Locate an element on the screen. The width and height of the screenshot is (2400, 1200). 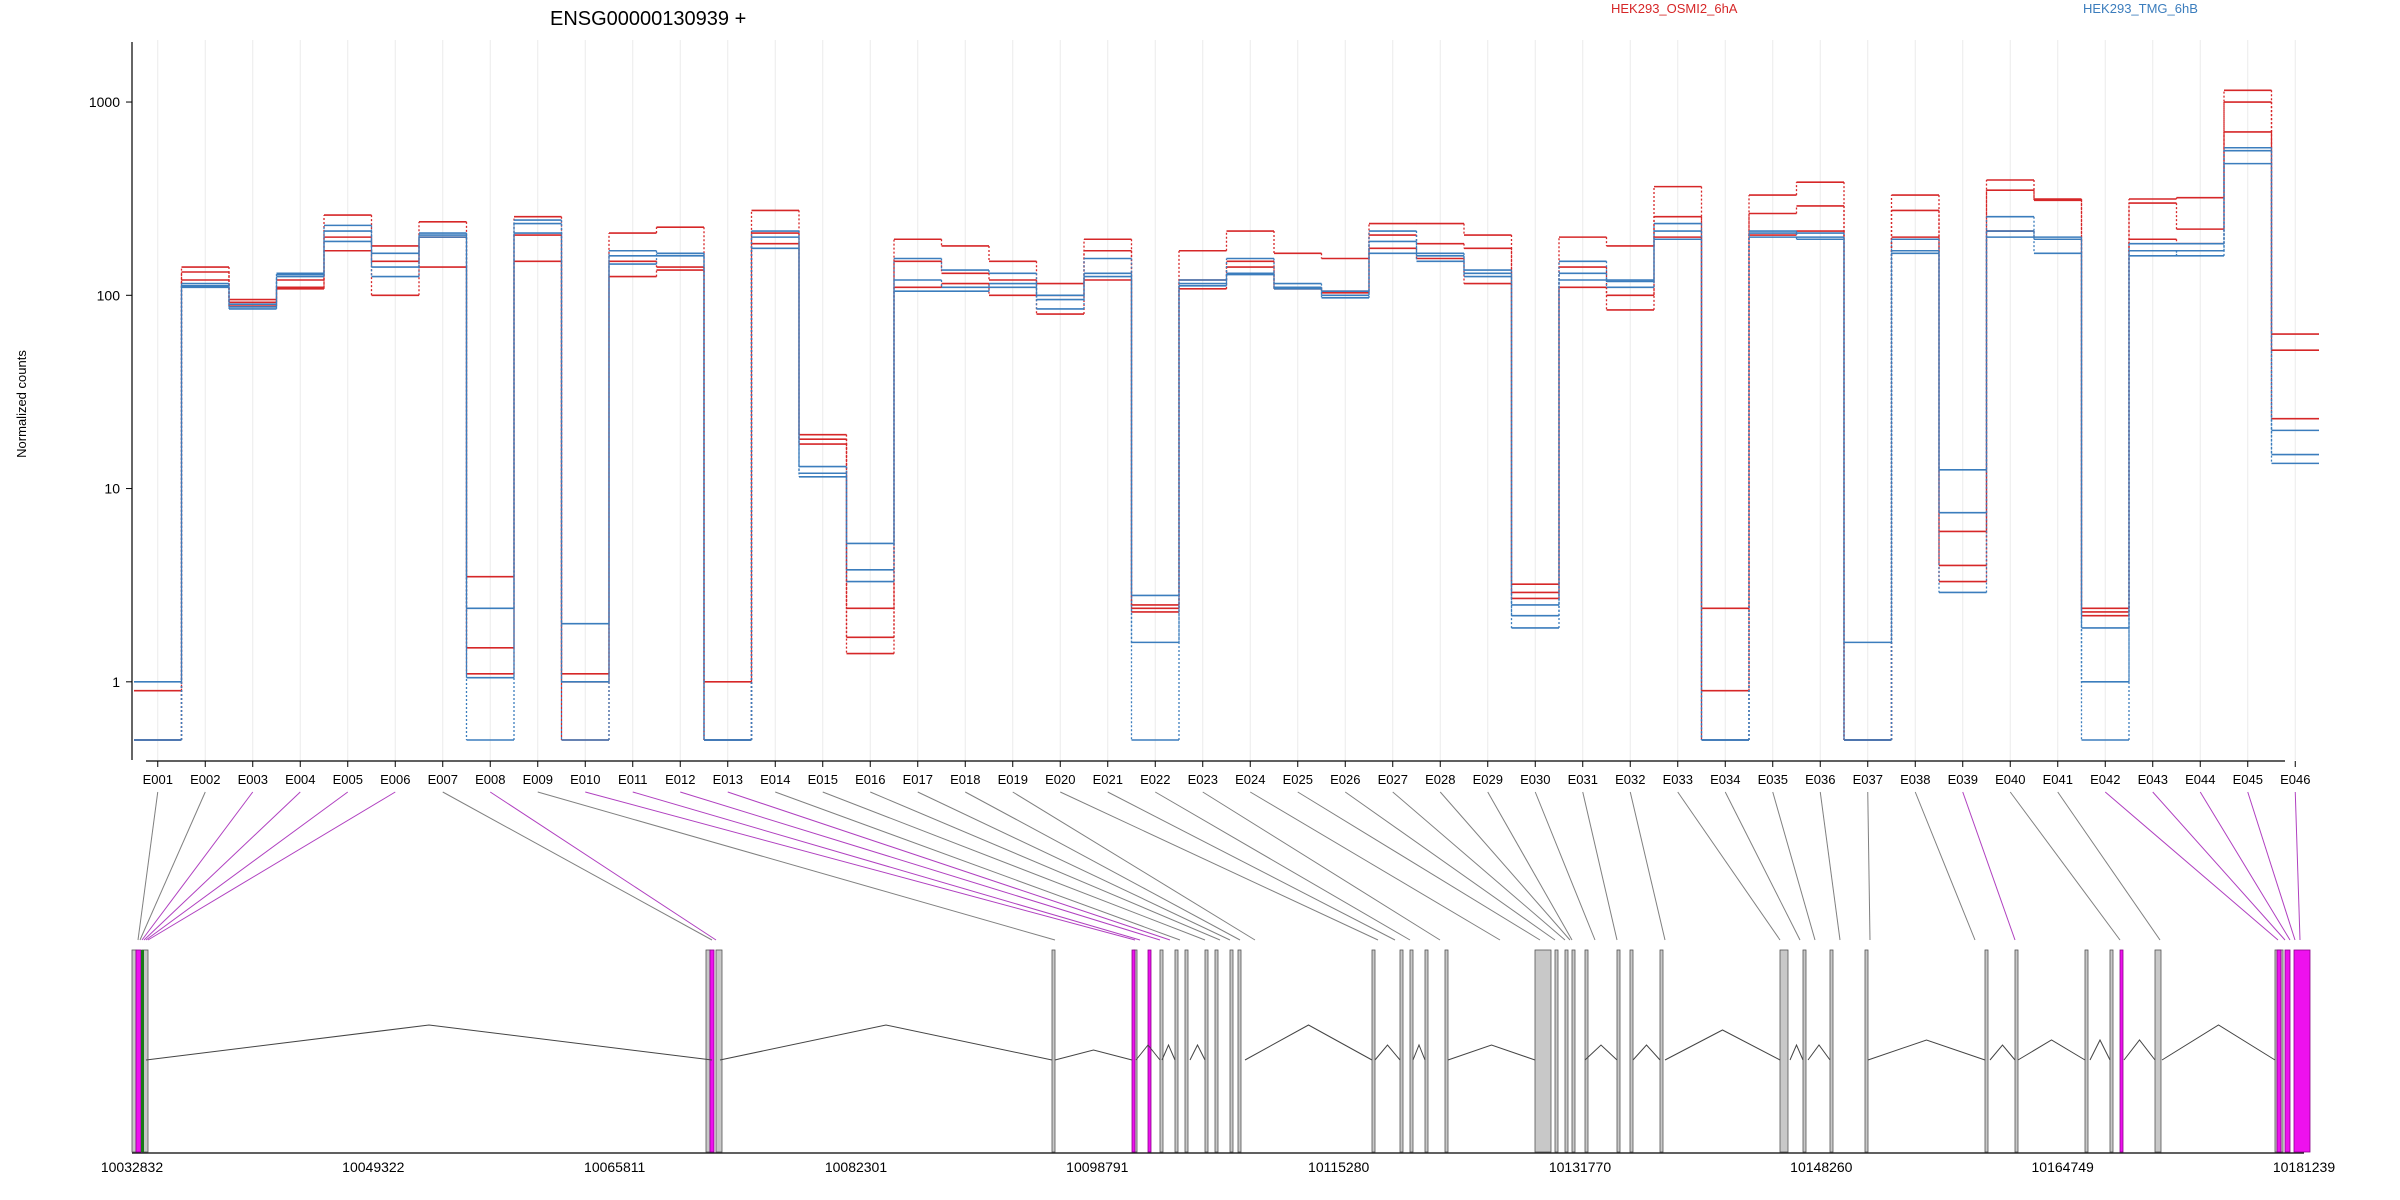
x-tick-label-E009: E009 is located at coordinates (538, 779).